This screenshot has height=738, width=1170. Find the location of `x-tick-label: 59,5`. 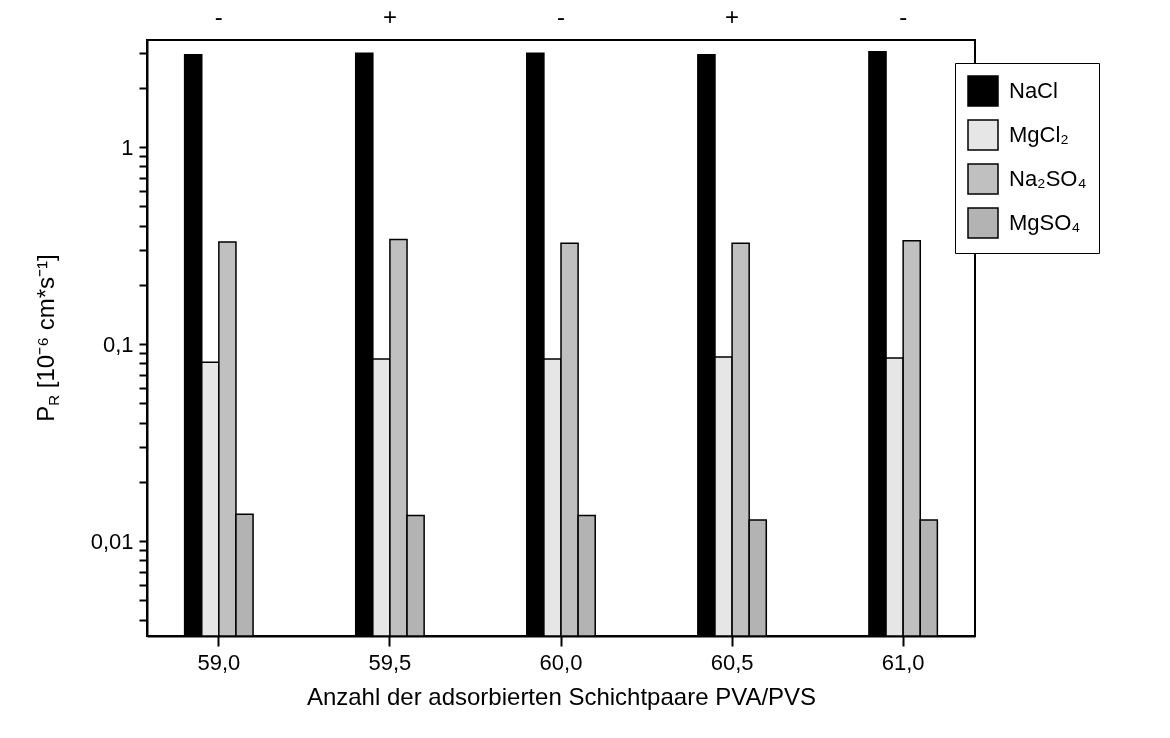

x-tick-label: 59,5 is located at coordinates (390, 662).